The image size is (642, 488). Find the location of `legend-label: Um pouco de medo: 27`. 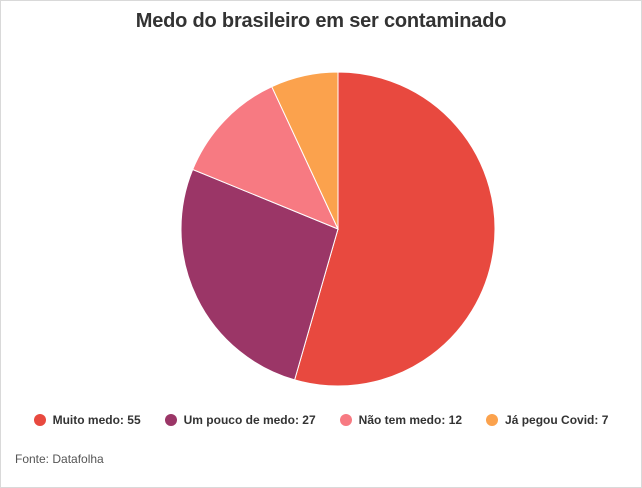

legend-label: Um pouco de medo: 27 is located at coordinates (249, 420).